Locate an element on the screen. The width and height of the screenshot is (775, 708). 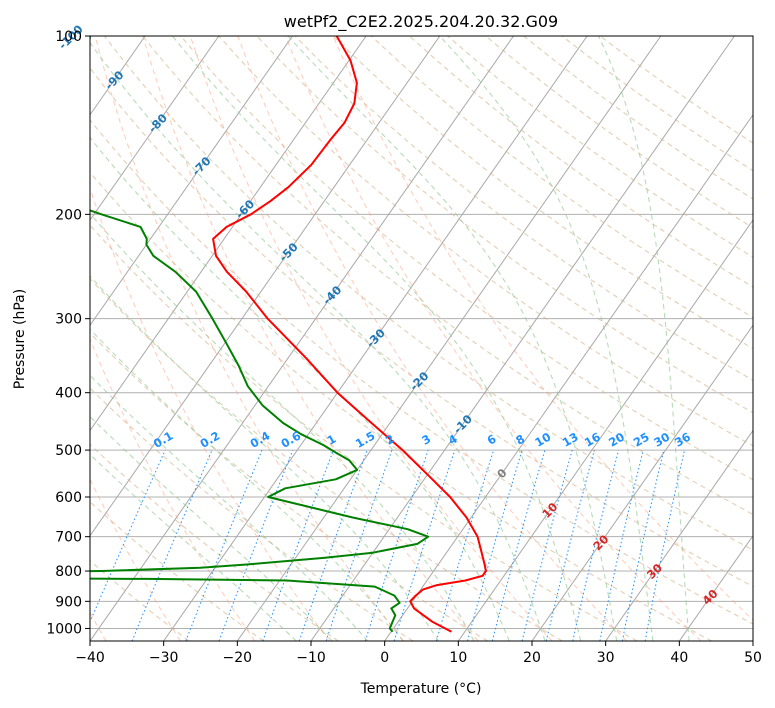
x-tick-label: 20 is located at coordinates (532, 658).